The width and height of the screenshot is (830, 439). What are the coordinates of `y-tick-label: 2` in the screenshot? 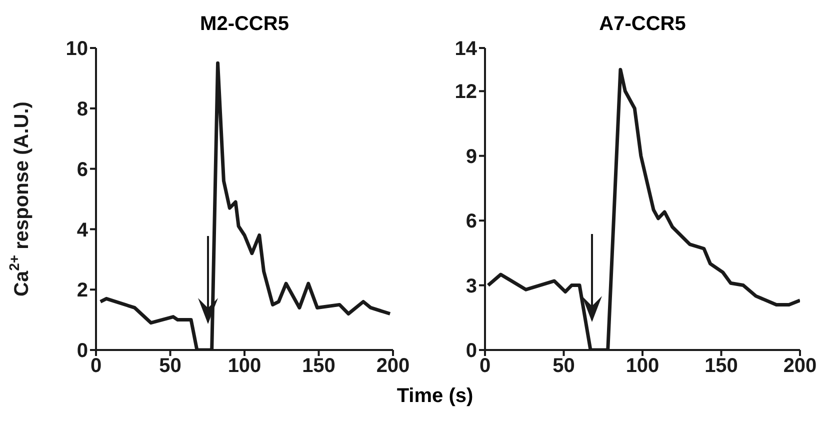 It's located at (82, 291).